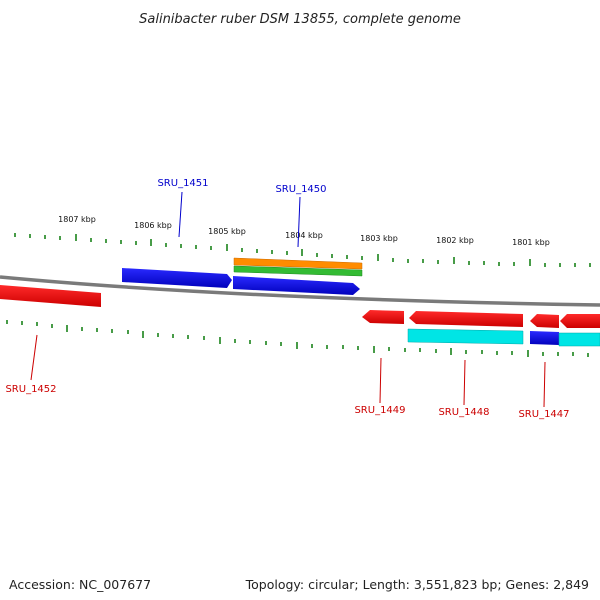 This screenshot has width=600, height=600. Describe the element at coordinates (302, 250) in the screenshot. I see `upper-scale-ticks` at that location.